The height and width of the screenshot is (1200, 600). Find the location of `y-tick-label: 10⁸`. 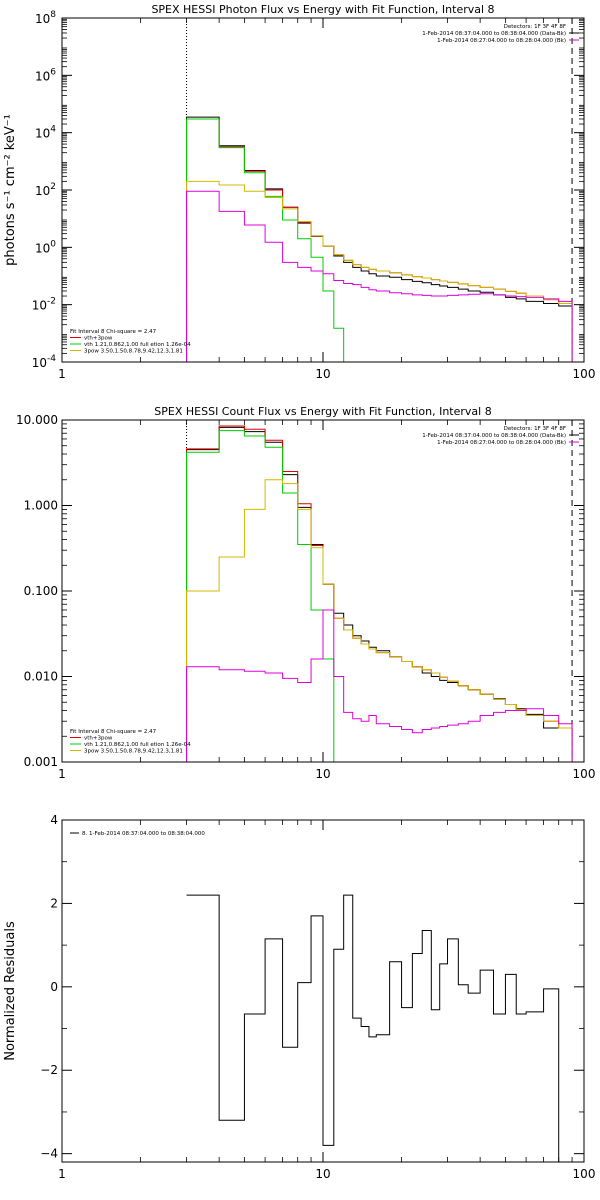

y-tick-label: 10⁸ is located at coordinates (45, 18).